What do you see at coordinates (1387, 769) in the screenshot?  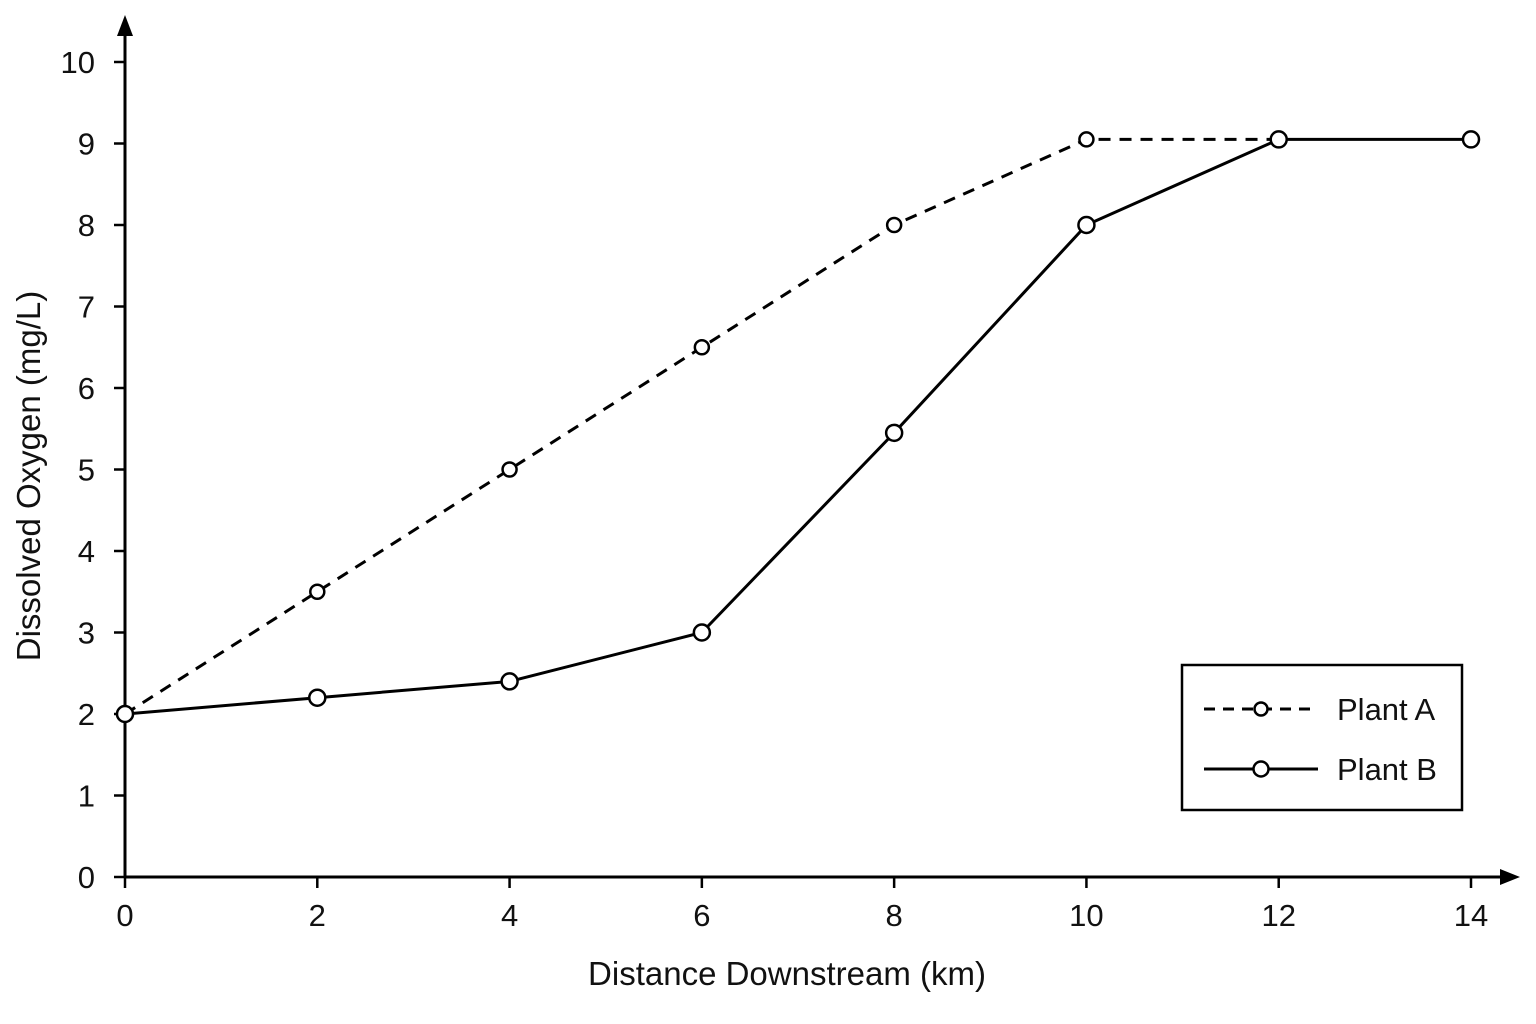 I see `legend-label-plant-b: Plant B` at bounding box center [1387, 769].